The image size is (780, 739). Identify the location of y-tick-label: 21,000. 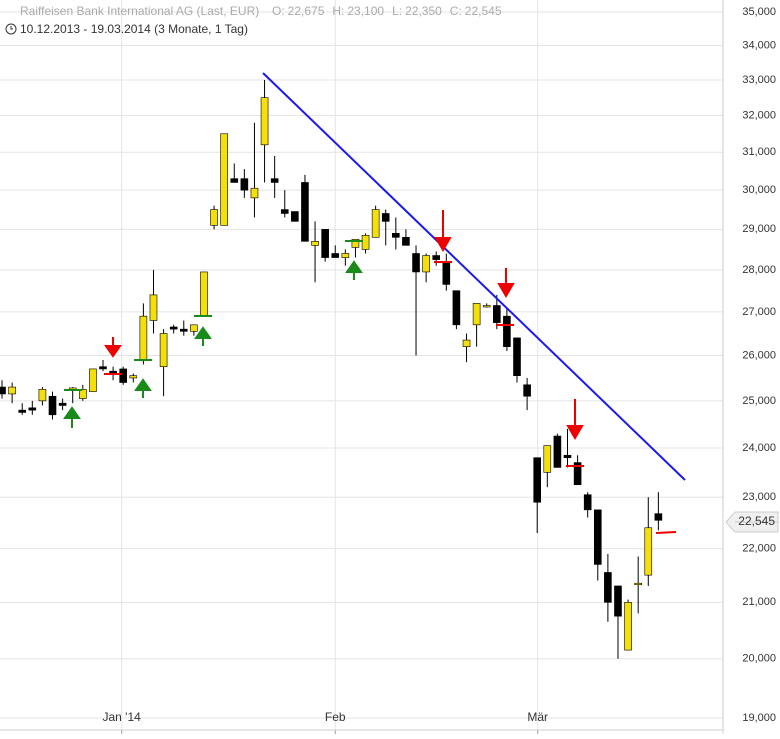
(759, 602).